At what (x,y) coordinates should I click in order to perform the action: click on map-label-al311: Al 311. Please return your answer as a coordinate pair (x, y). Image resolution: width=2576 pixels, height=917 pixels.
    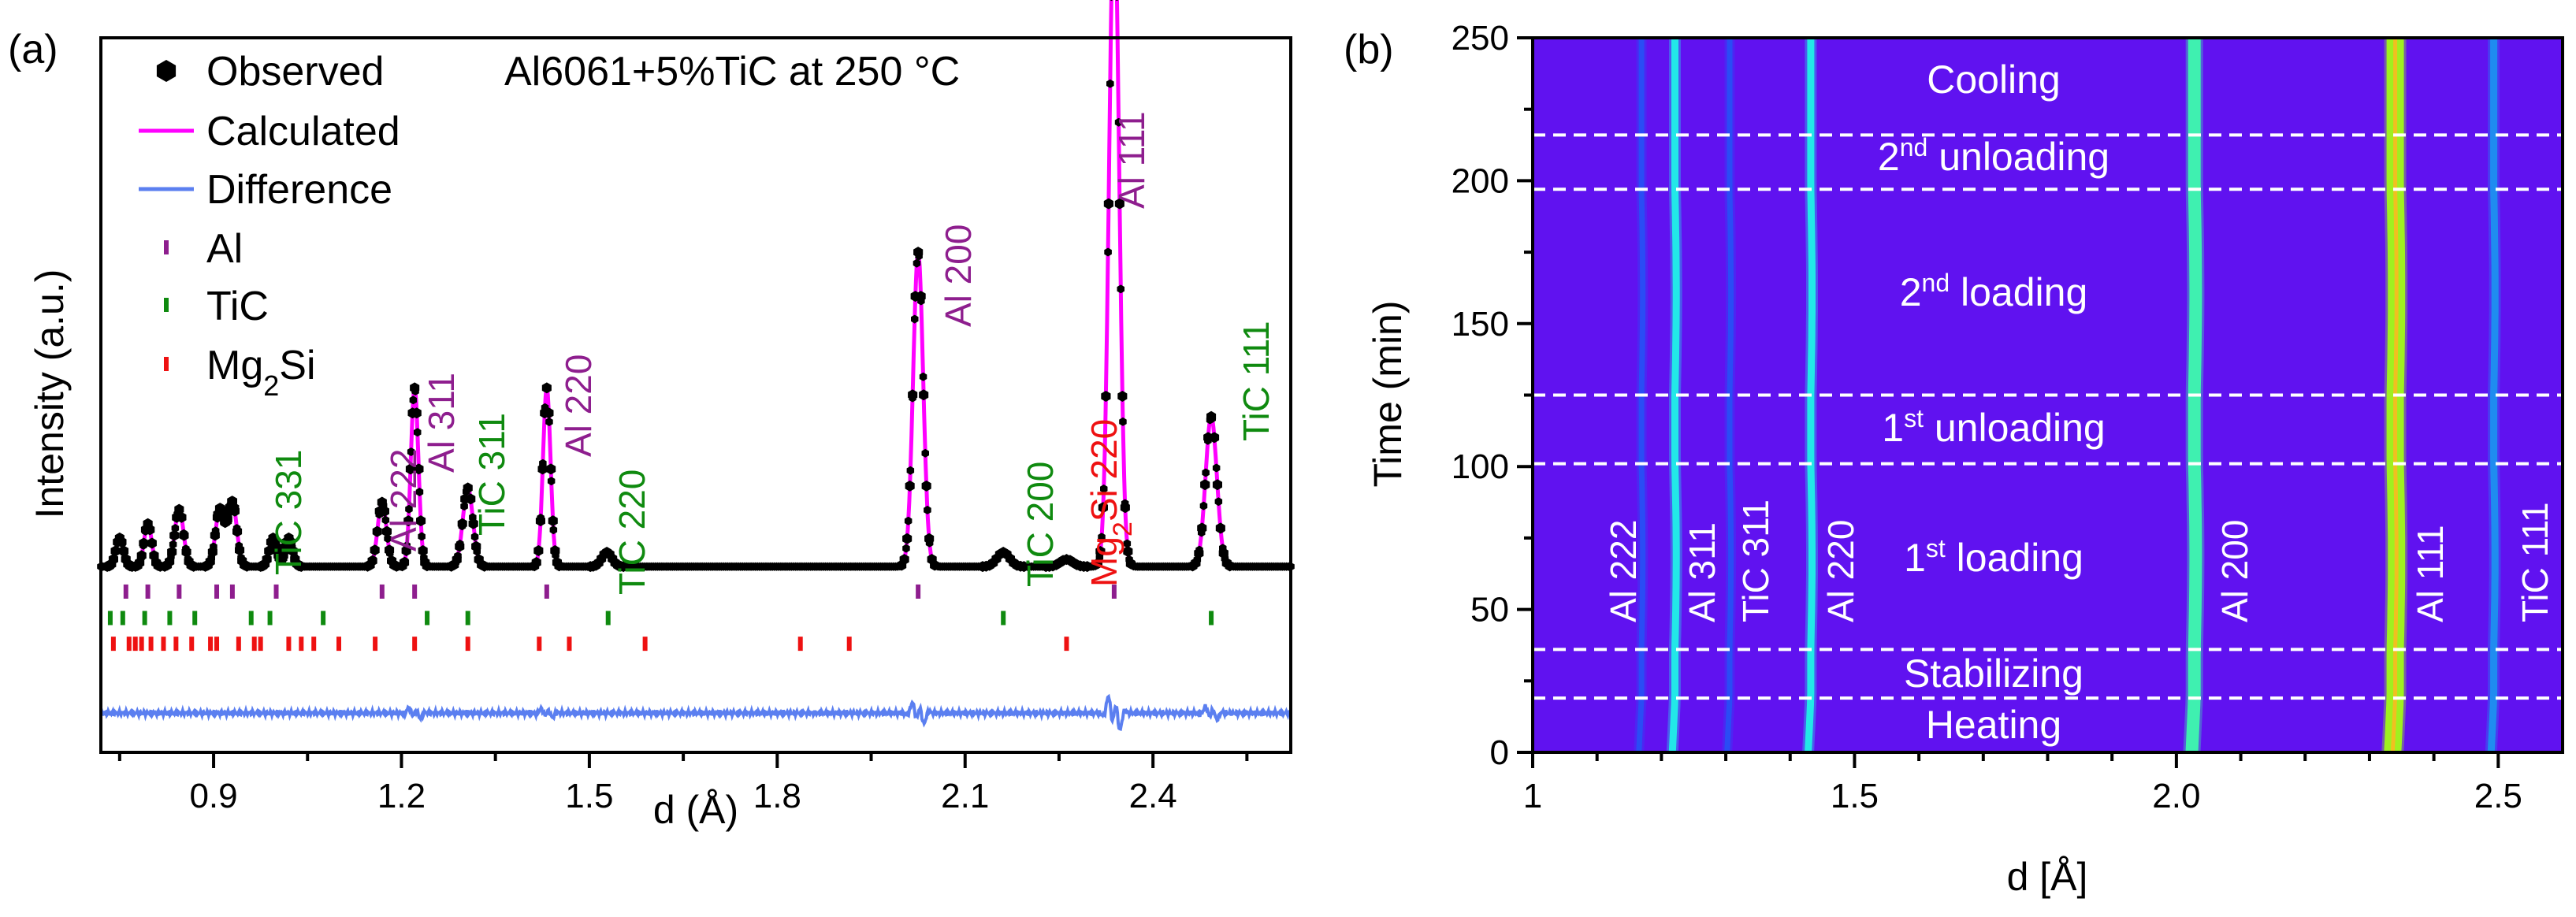
    Looking at the image, I should click on (1702, 572).